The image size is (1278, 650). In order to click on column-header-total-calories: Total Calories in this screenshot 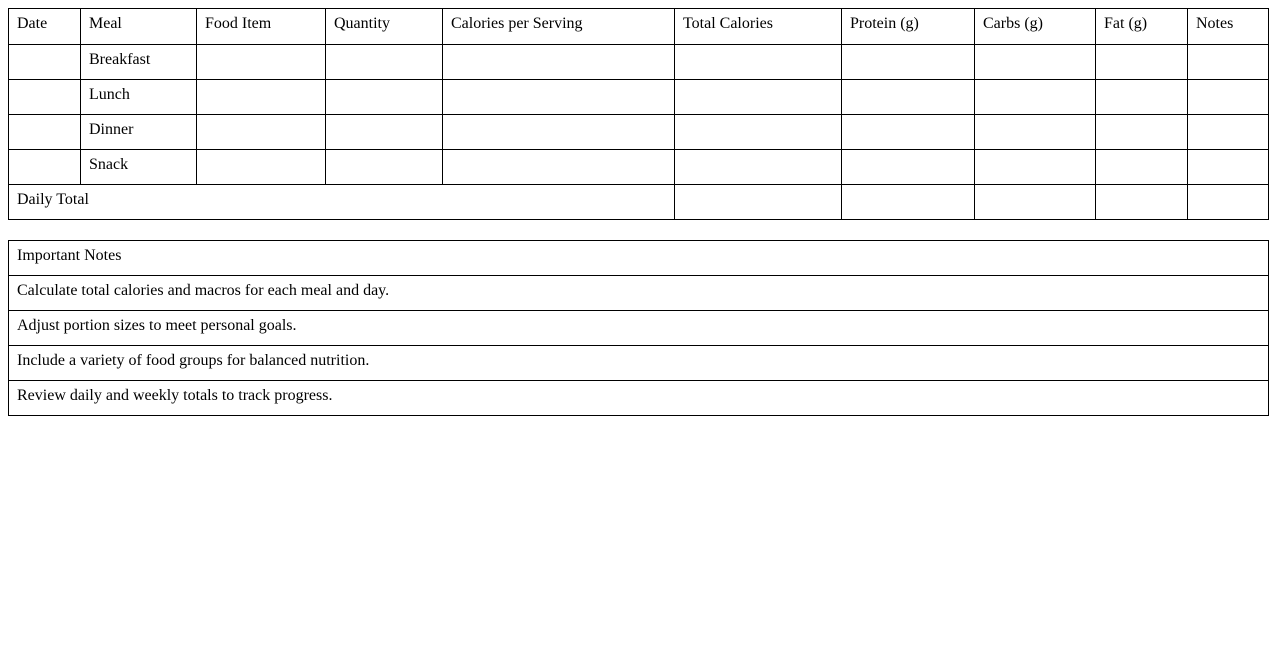, I will do `click(758, 26)`.